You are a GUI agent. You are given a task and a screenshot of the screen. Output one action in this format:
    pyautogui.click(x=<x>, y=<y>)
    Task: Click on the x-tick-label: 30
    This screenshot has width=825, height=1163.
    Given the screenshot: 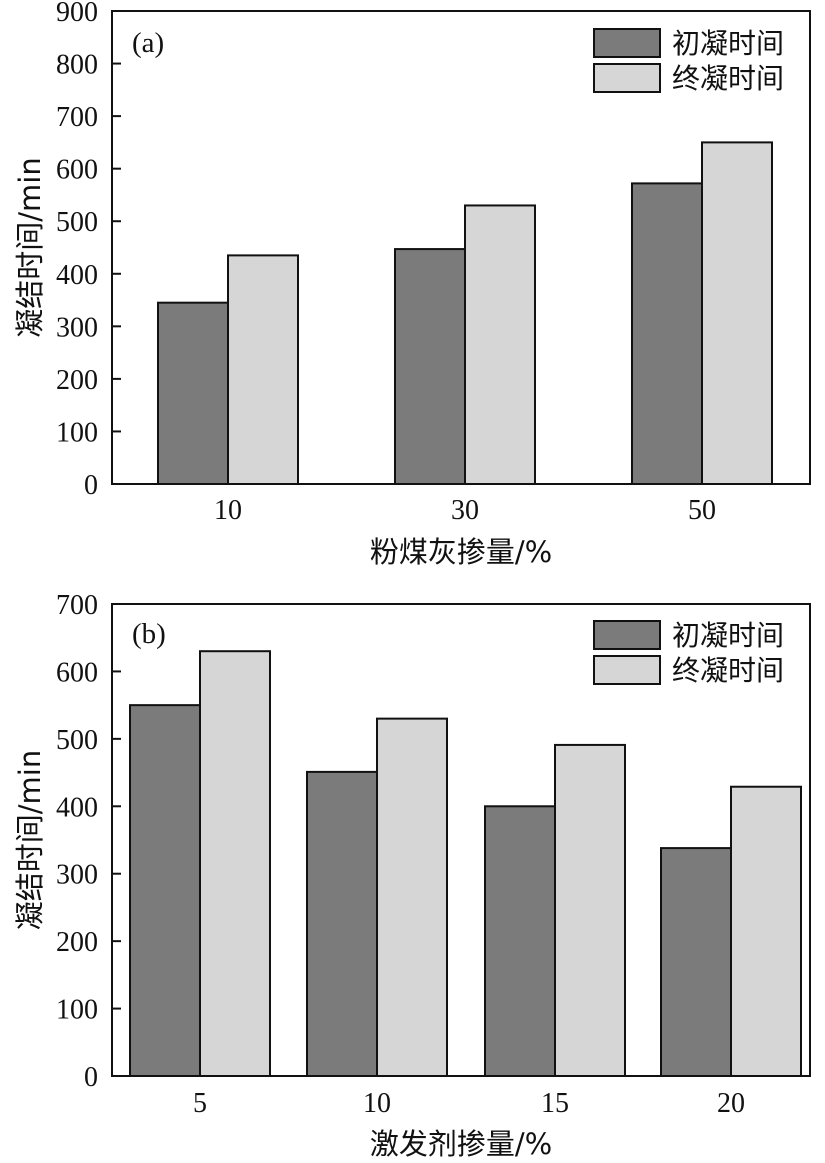 What is the action you would take?
    pyautogui.click(x=465, y=510)
    